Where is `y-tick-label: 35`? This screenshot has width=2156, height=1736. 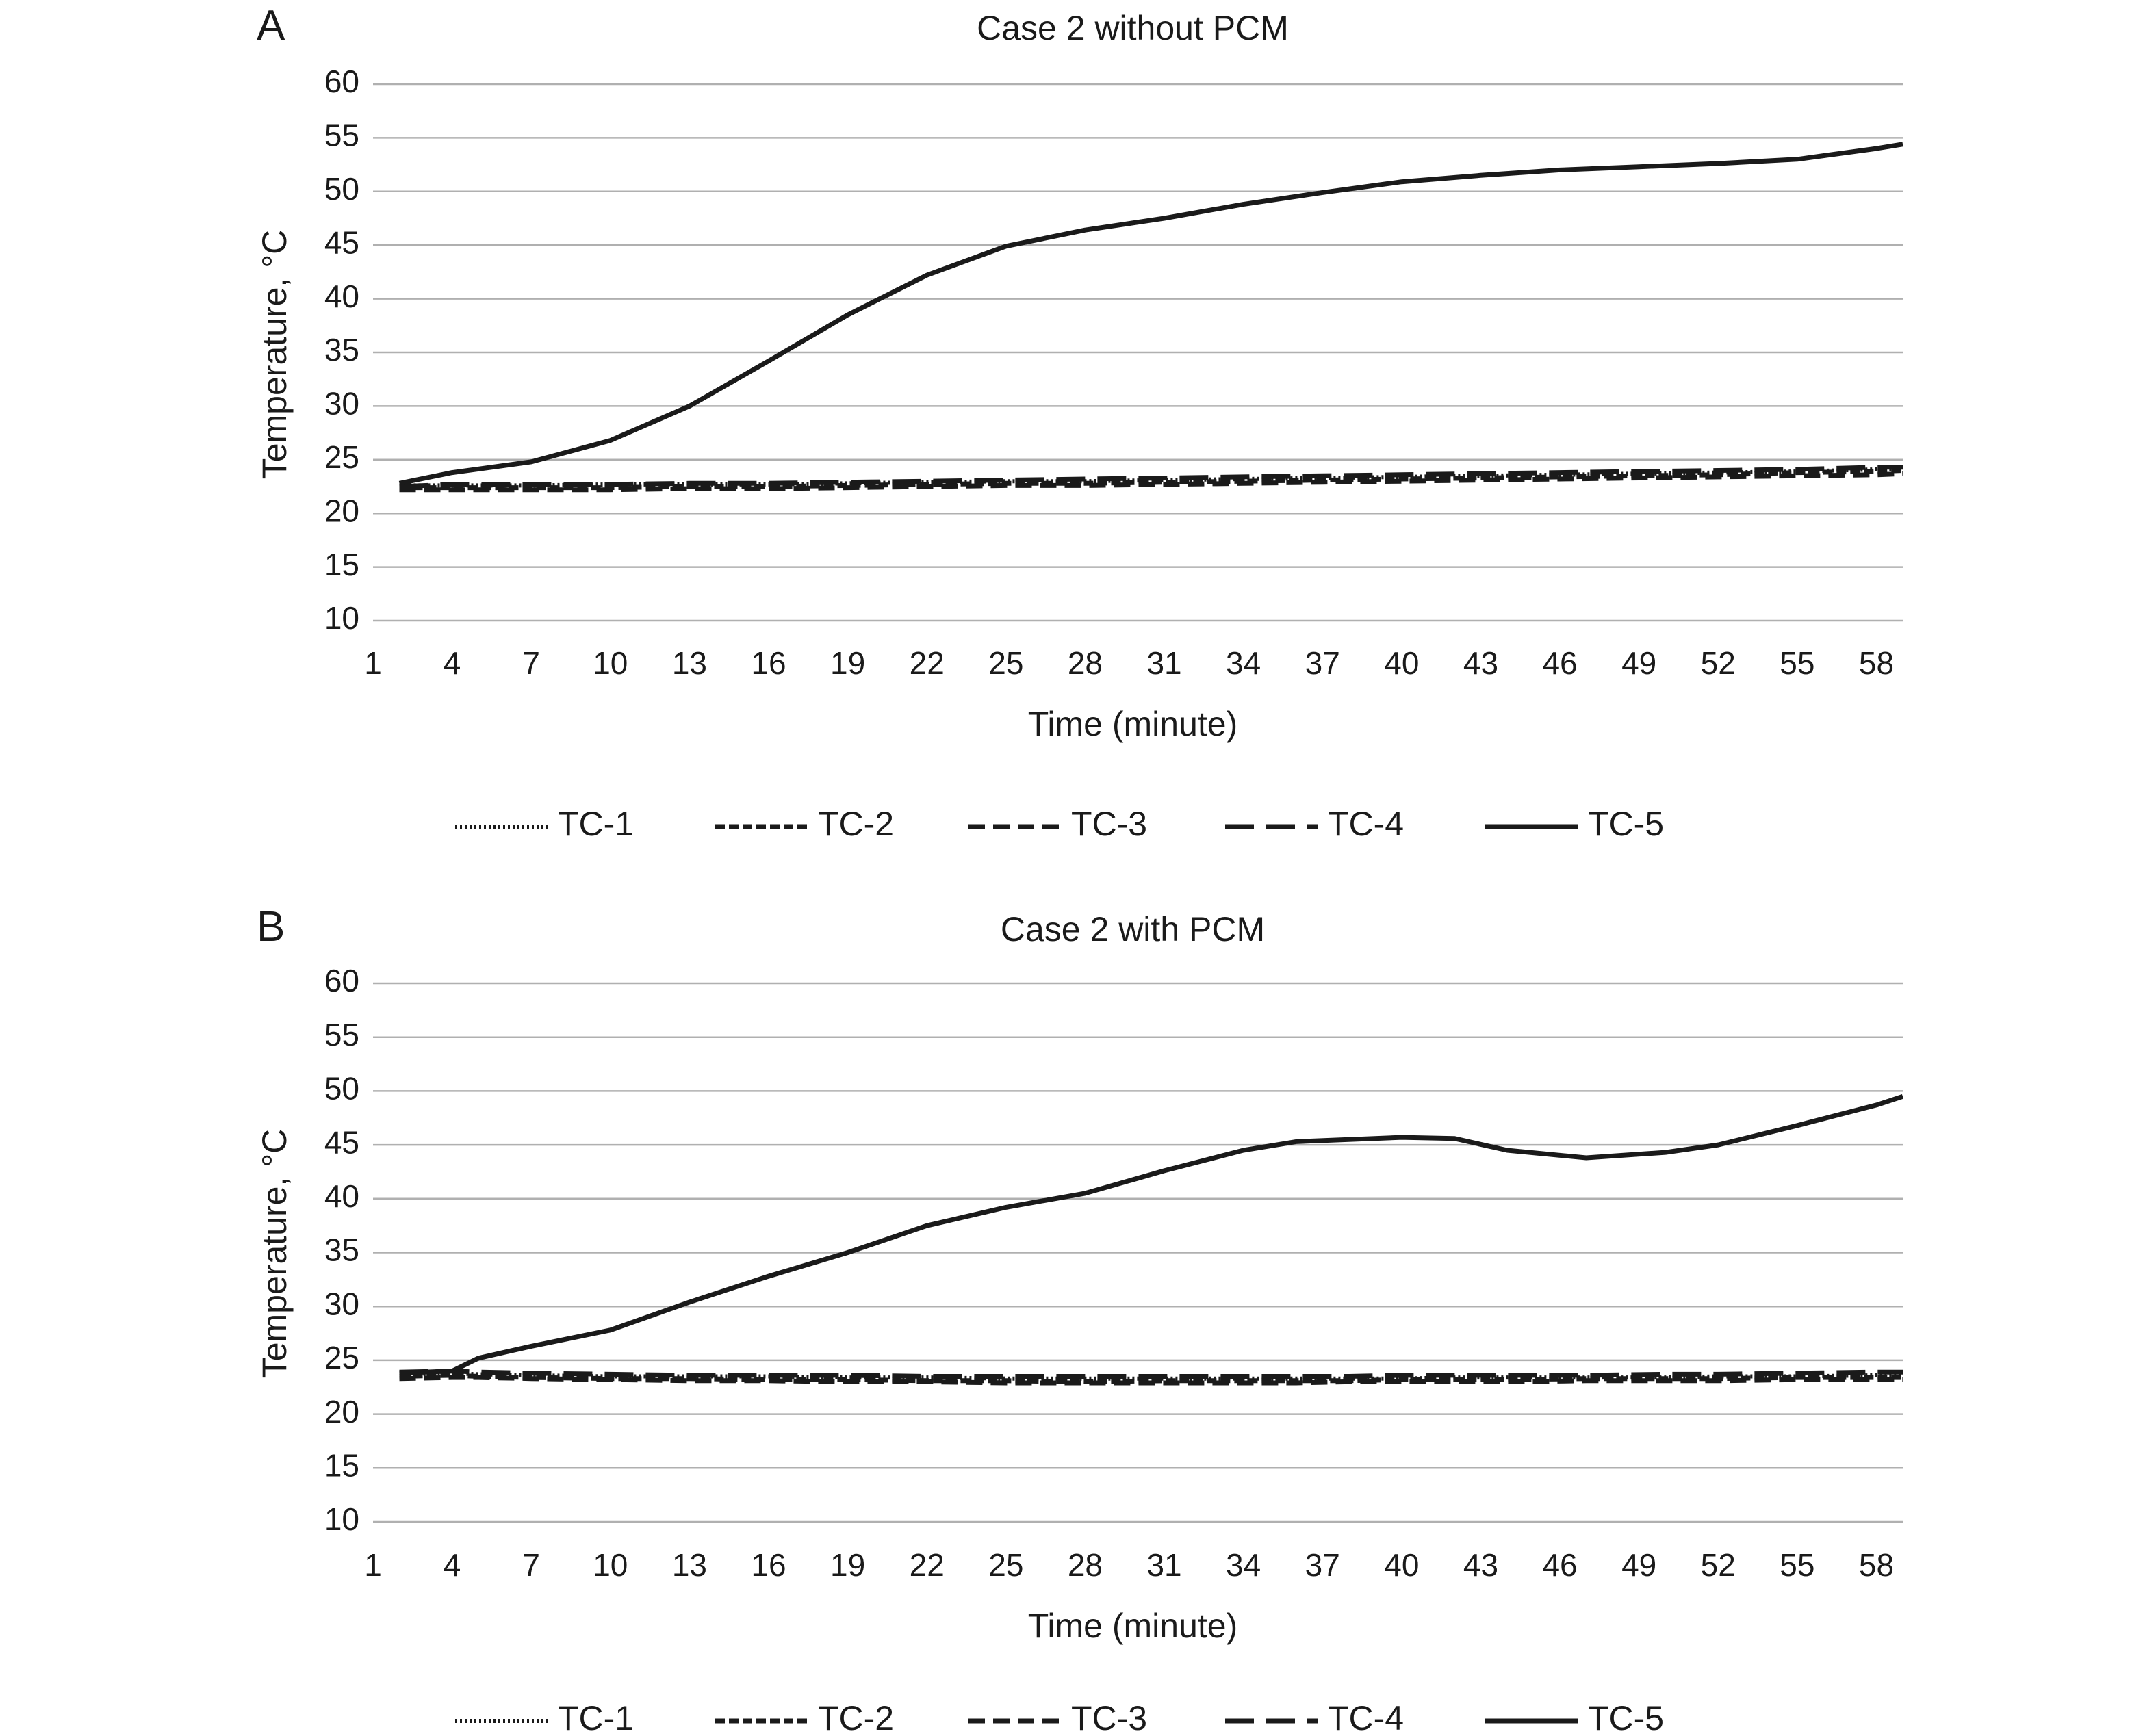 y-tick-label: 35 is located at coordinates (341, 1250).